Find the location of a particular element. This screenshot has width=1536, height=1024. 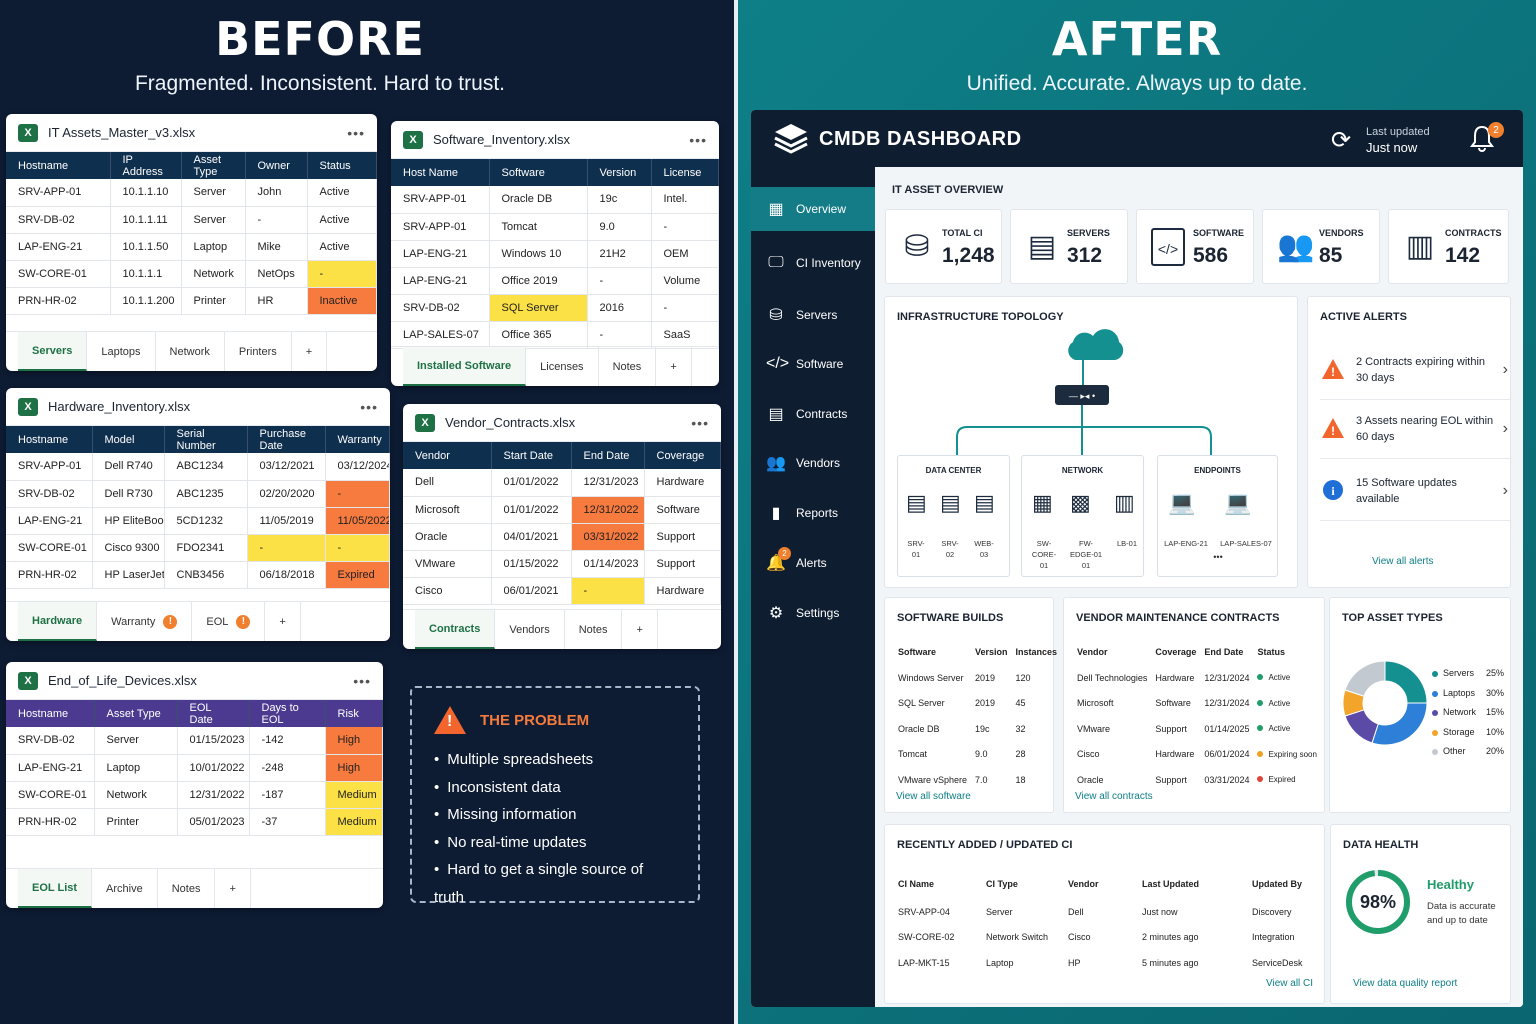

table-cell: Expired is located at coordinates (357, 575).